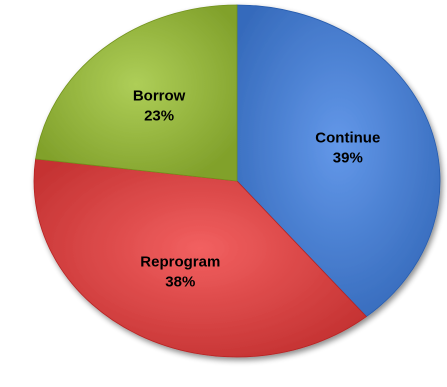 The image size is (447, 387). Describe the element at coordinates (180, 262) in the screenshot. I see `slice-category-label: Reprogram` at that location.